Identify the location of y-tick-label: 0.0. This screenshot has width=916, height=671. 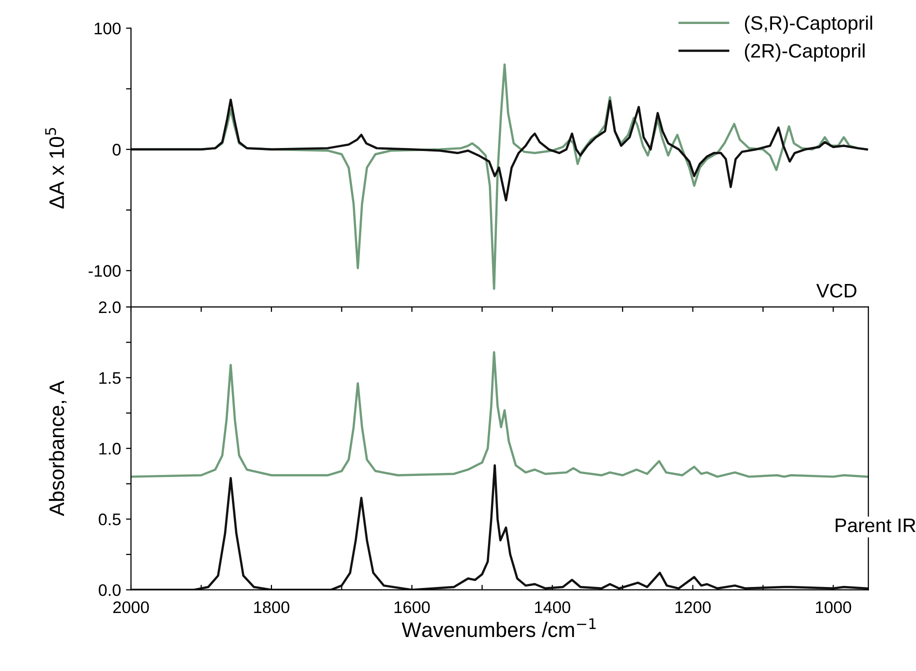
(109, 590).